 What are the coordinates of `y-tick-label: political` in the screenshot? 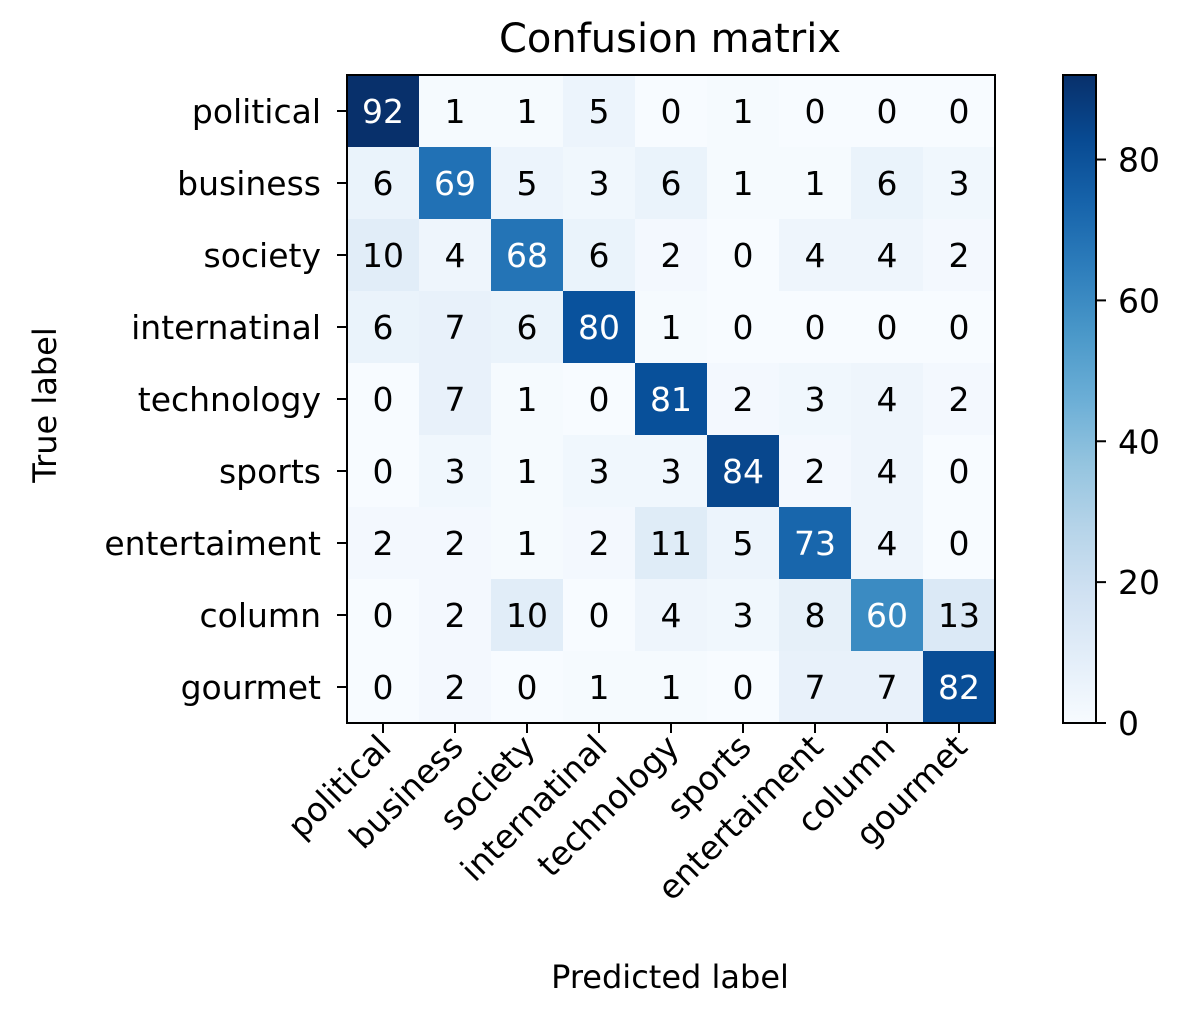 It's located at (256, 111).